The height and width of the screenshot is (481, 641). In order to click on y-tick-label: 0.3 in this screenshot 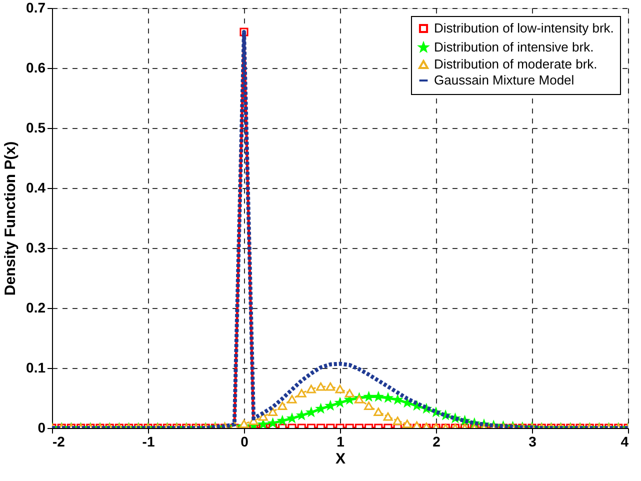, I will do `click(36, 248)`.